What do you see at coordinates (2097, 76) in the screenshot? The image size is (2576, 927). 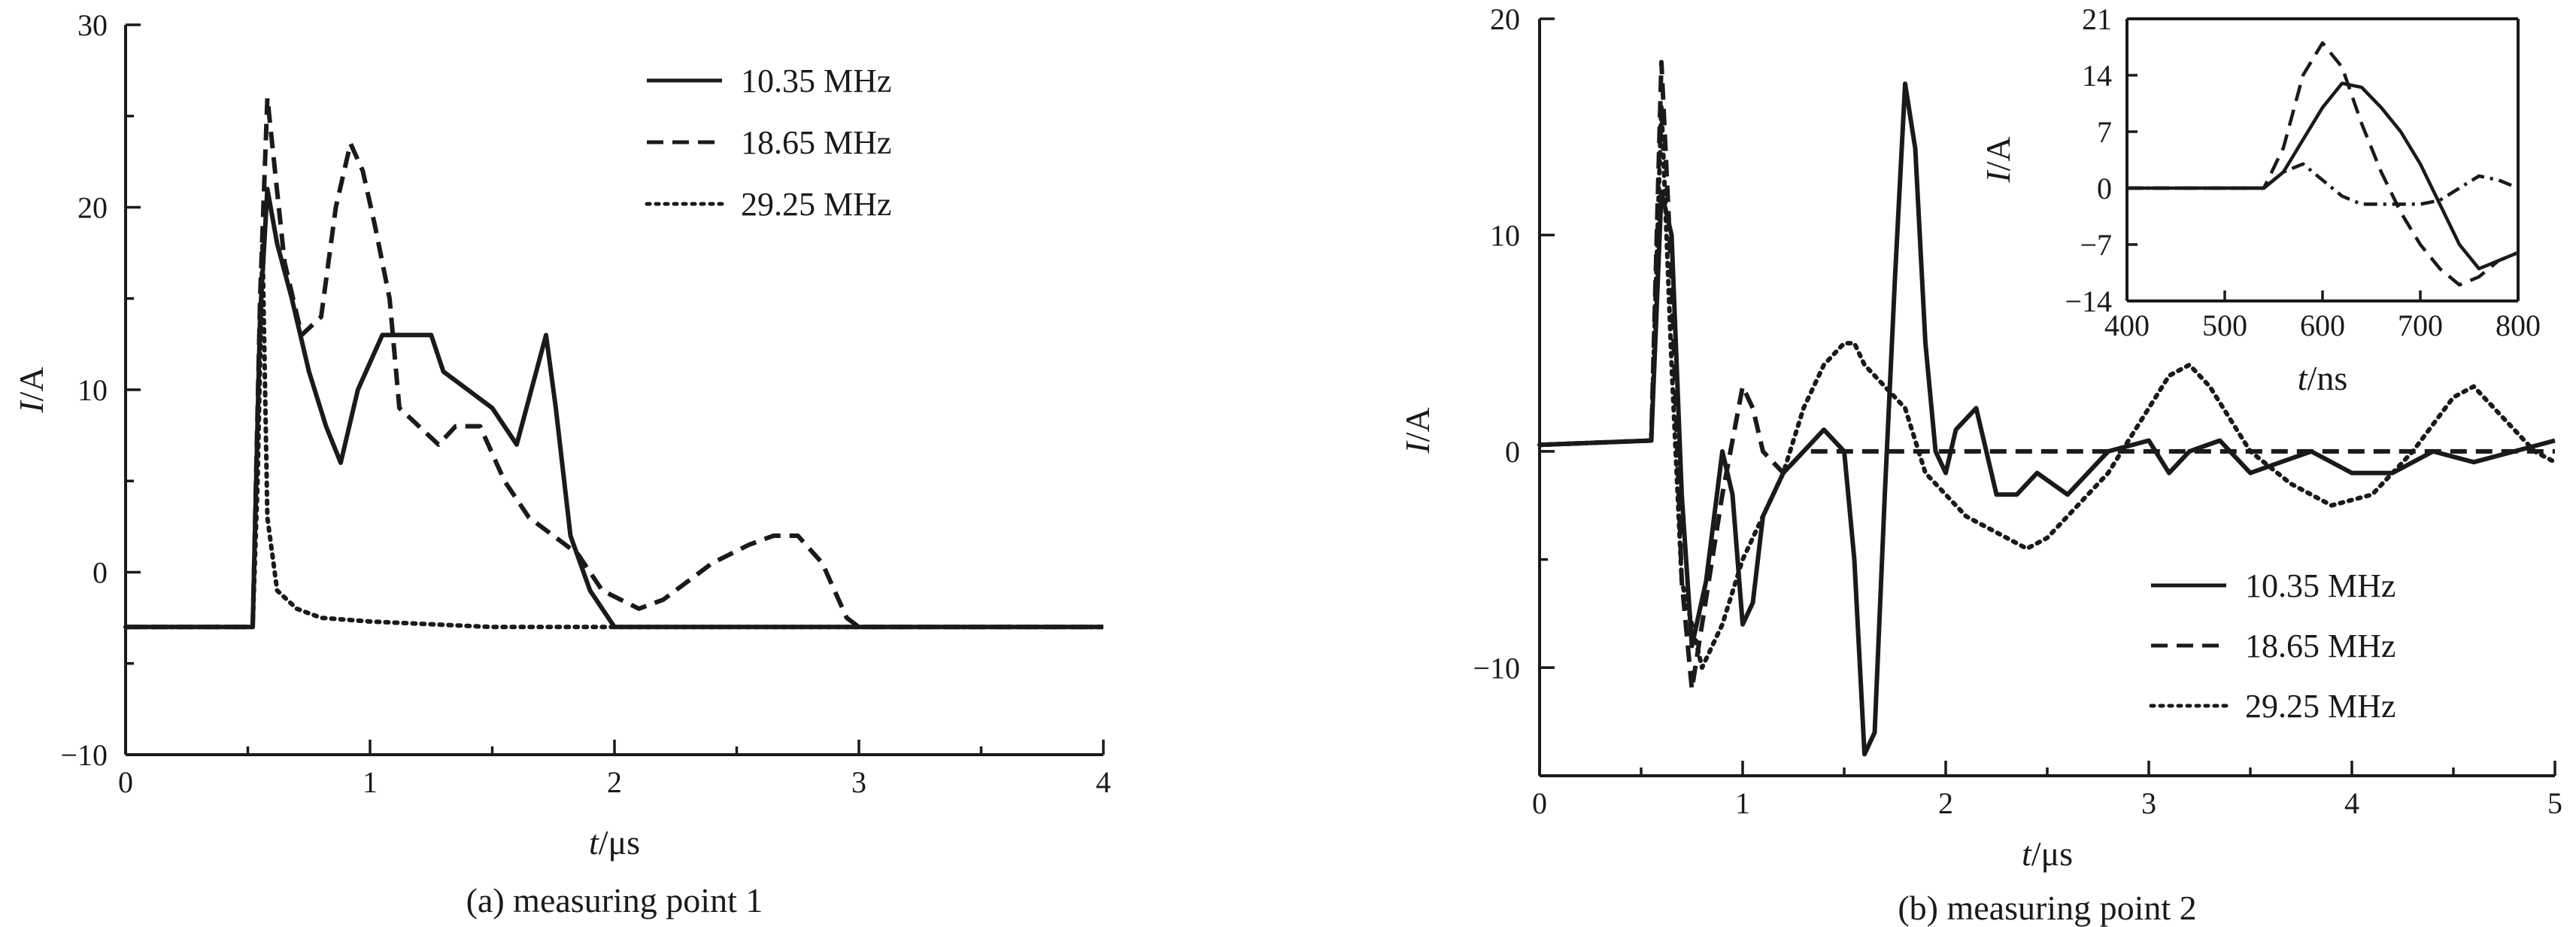 I see `inset-y-tick-label: 14` at bounding box center [2097, 76].